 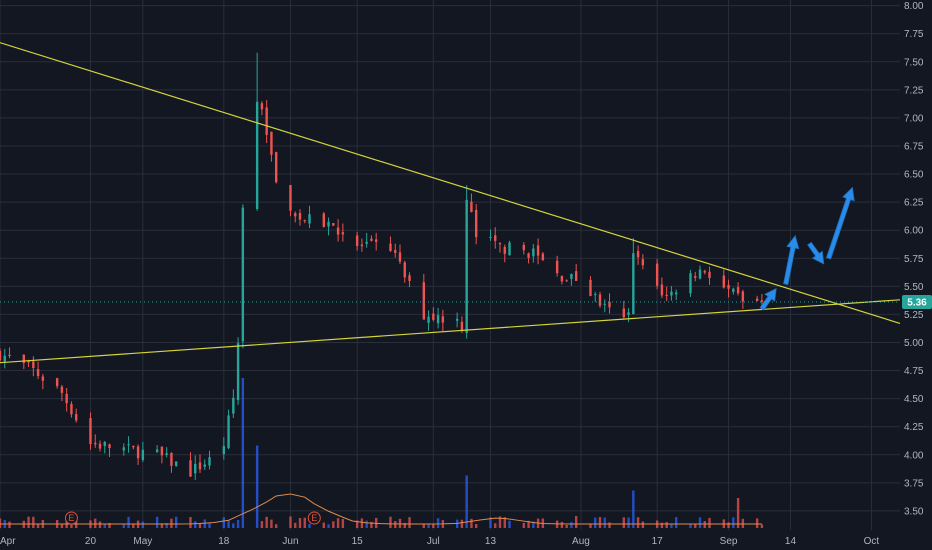 I want to click on y-tick-label: 6.75, so click(x=914, y=146).